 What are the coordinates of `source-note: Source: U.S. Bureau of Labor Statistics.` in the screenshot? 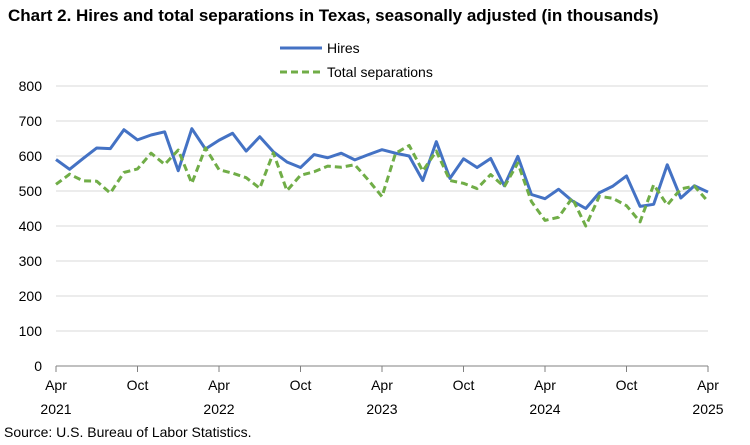 It's located at (128, 432).